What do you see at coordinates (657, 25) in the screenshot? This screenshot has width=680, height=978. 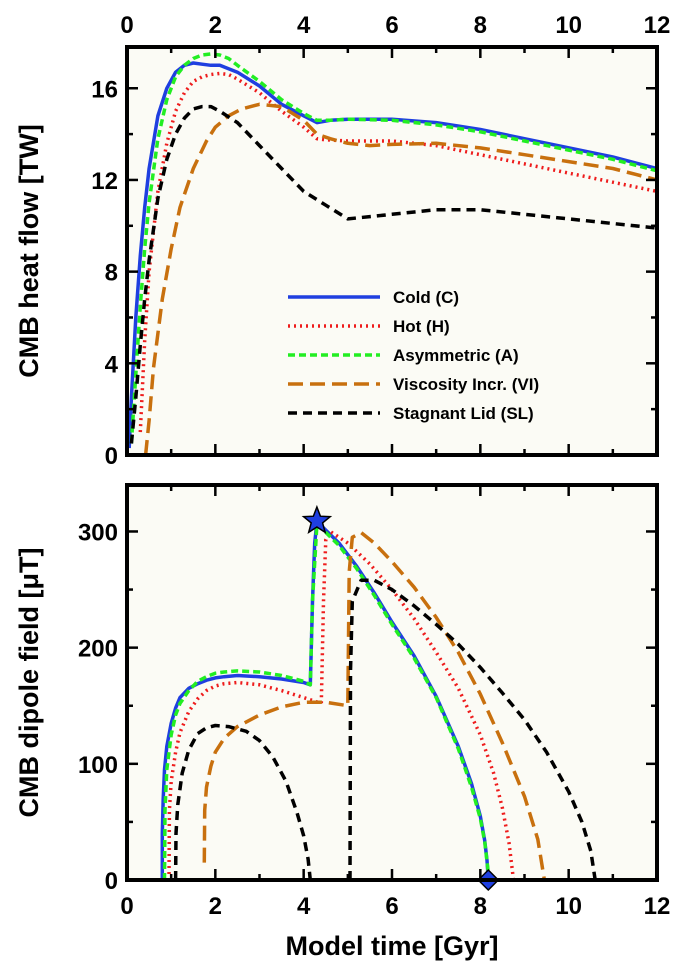 I see `top-x-tick-label: 12` at bounding box center [657, 25].